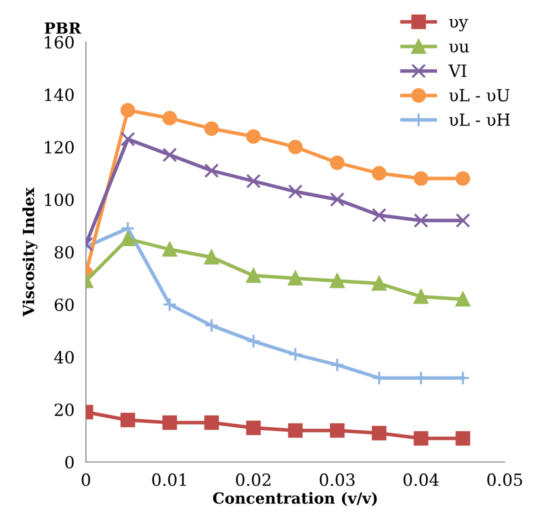  Describe the element at coordinates (459, 48) in the screenshot. I see `legend-label: υu` at that location.